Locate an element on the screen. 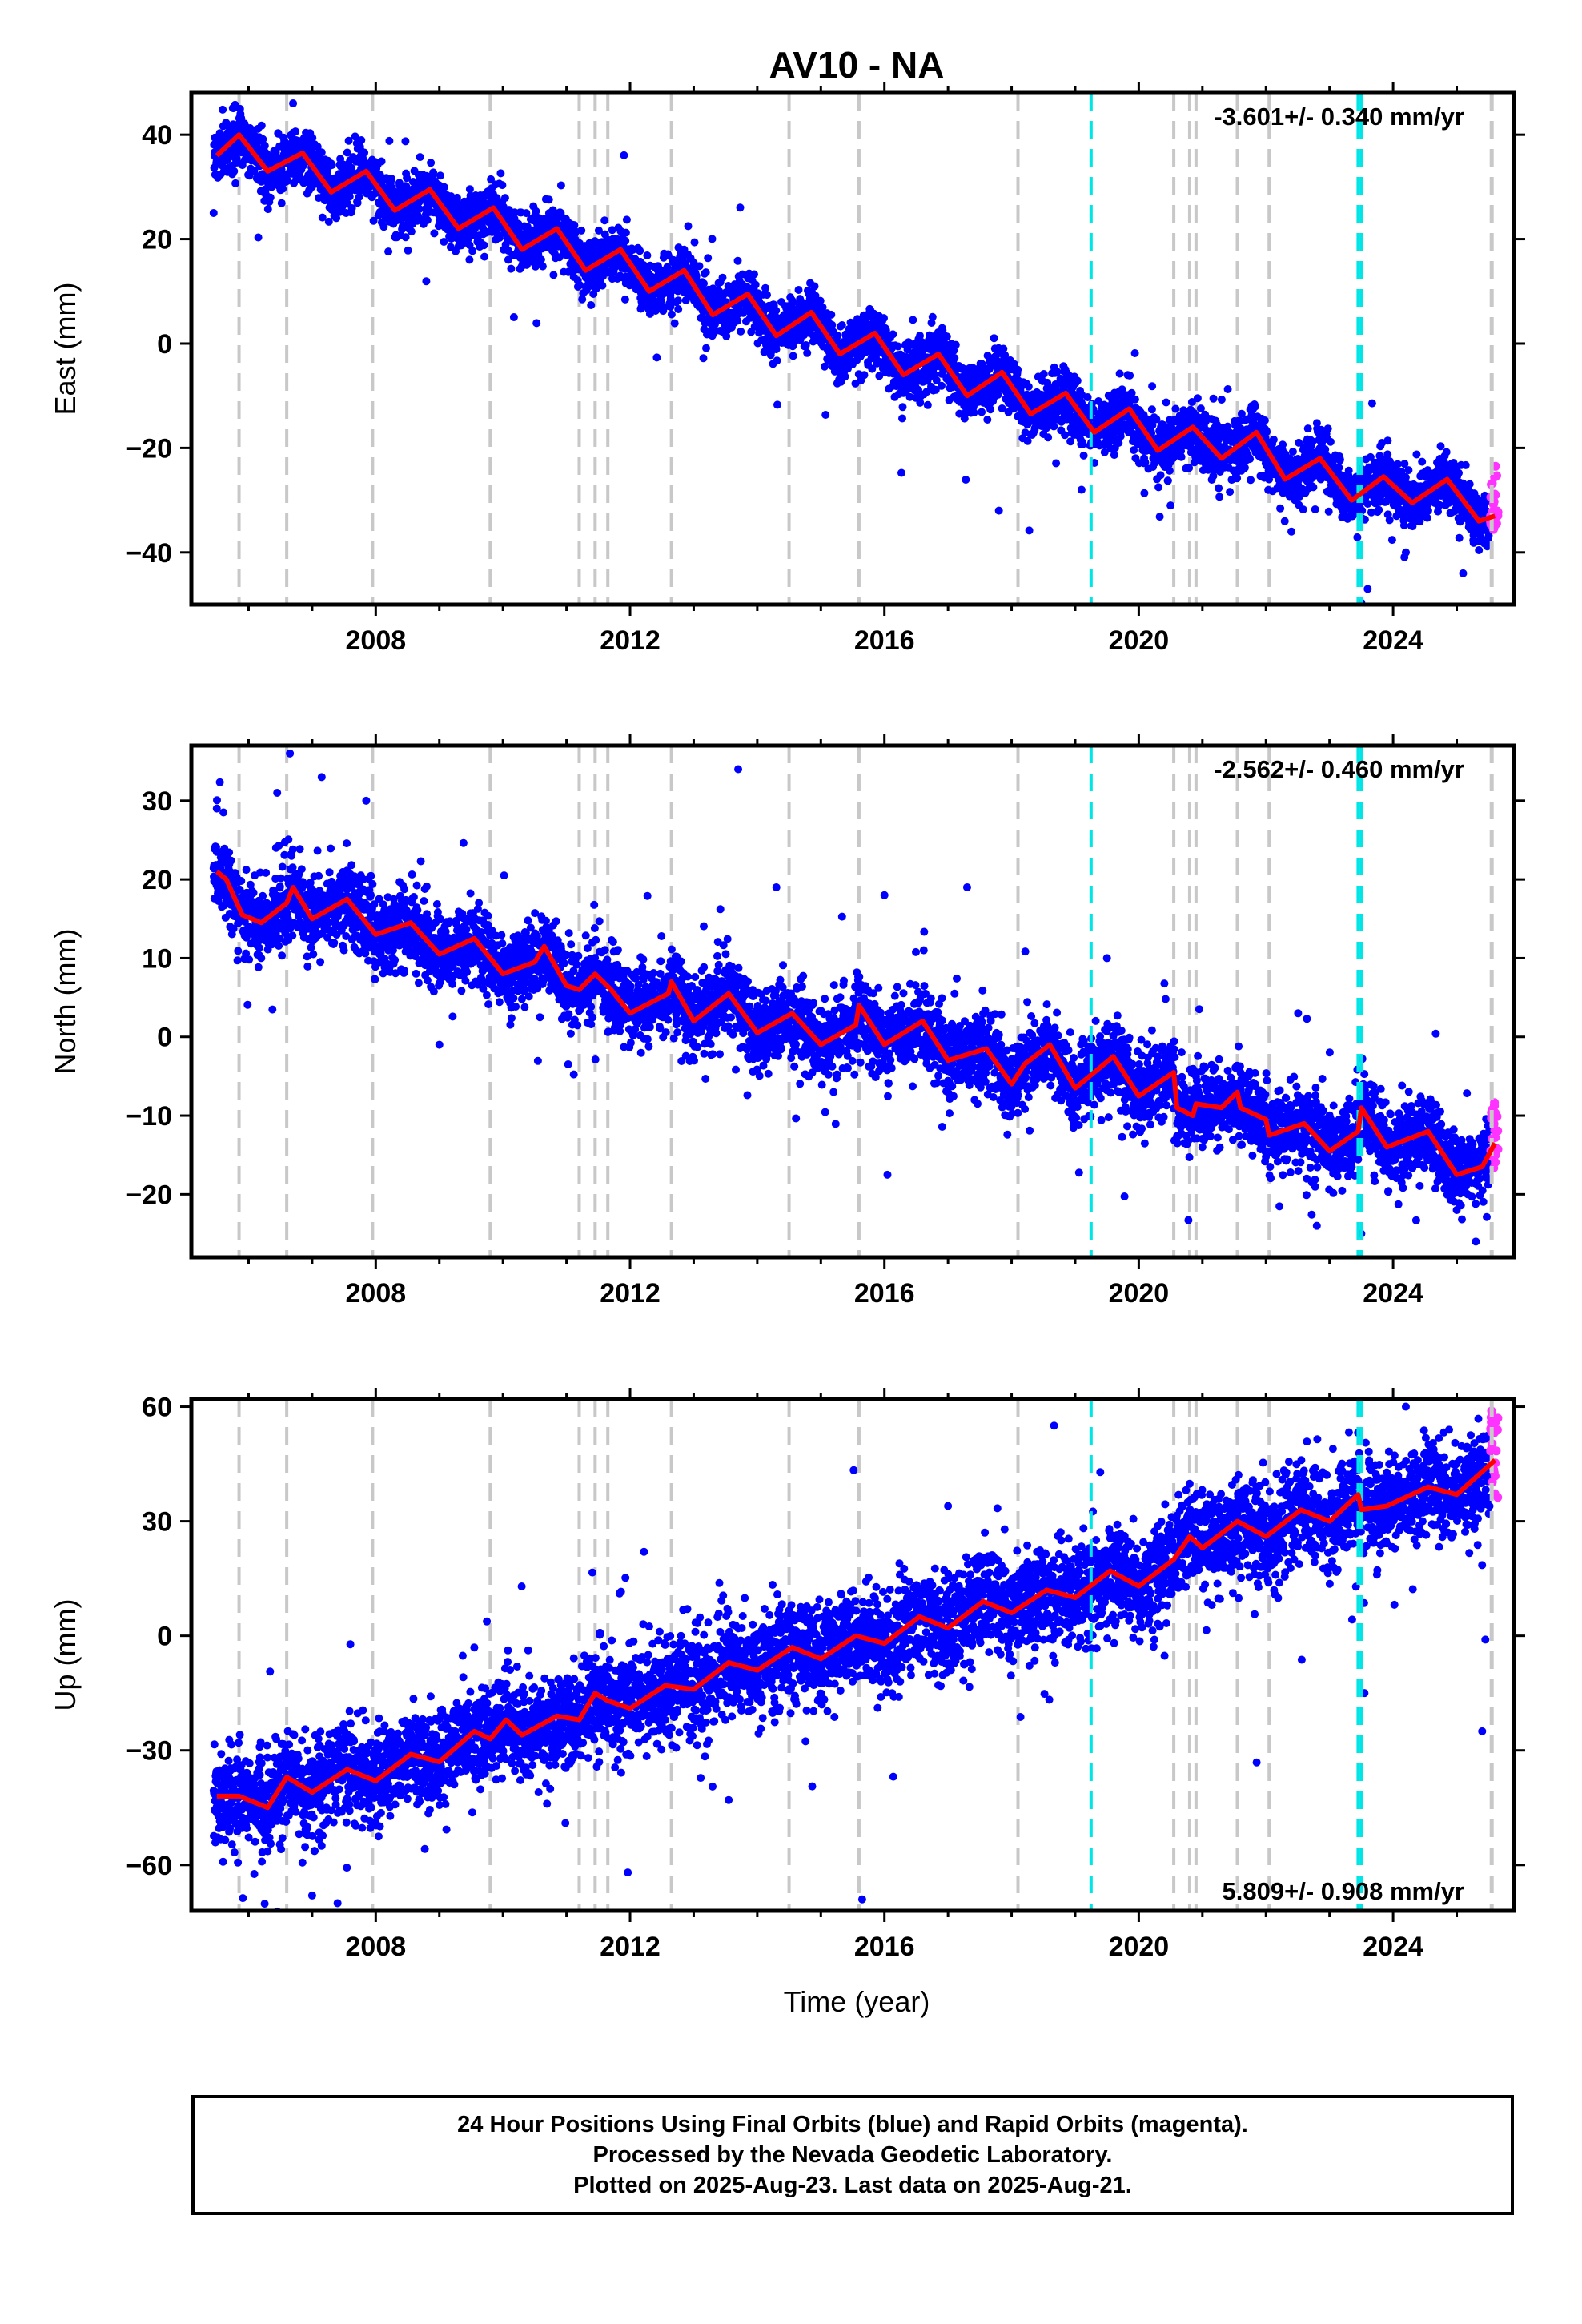 This screenshot has height=2324, width=1582. chart-title: AV10 - NA is located at coordinates (857, 65).